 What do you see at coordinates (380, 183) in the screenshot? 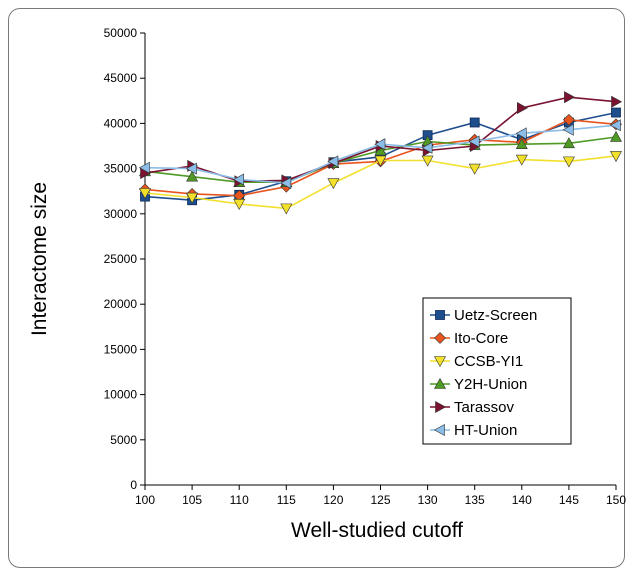
I see `series-ccsb-yi1` at bounding box center [380, 183].